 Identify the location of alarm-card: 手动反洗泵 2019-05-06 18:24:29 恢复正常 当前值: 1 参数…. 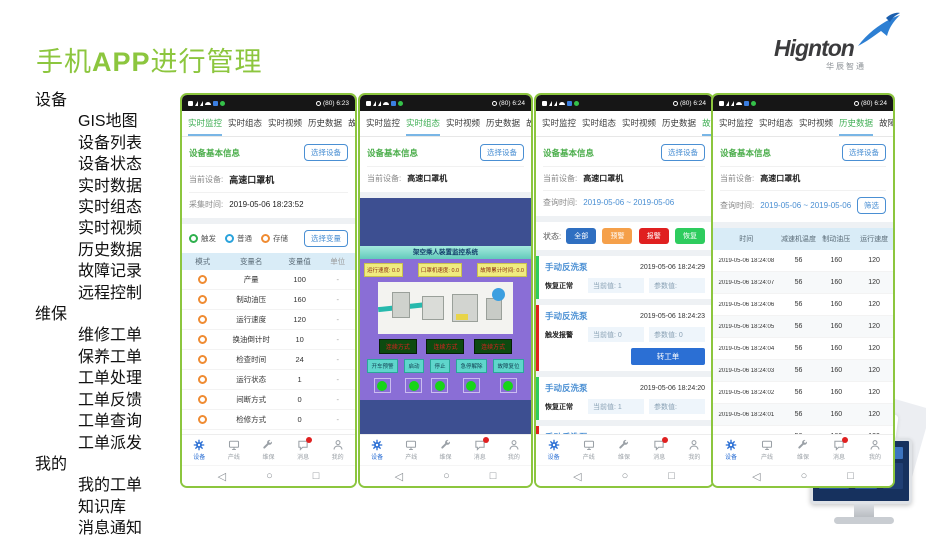
(624, 277).